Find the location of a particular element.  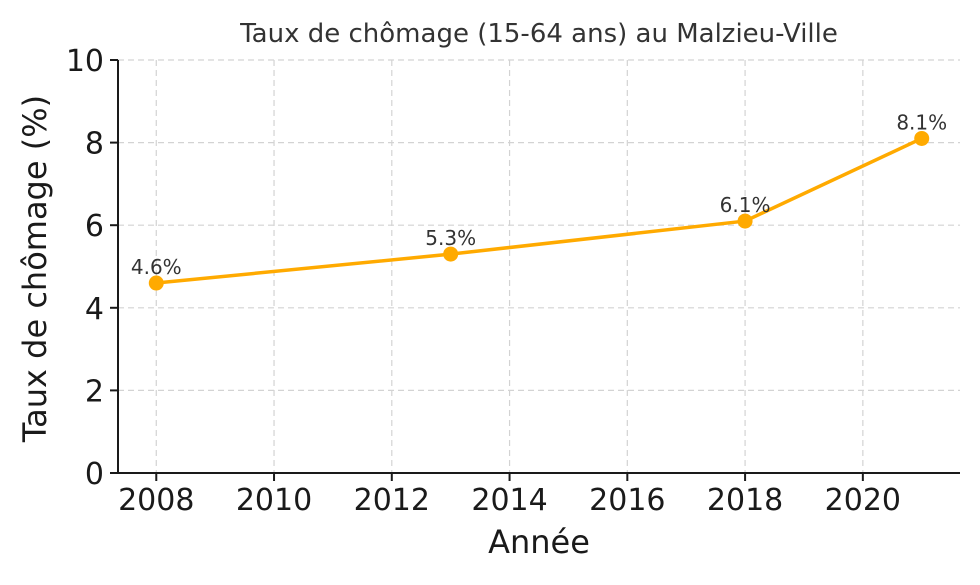

x-tick-label: 2014 is located at coordinates (509, 500).